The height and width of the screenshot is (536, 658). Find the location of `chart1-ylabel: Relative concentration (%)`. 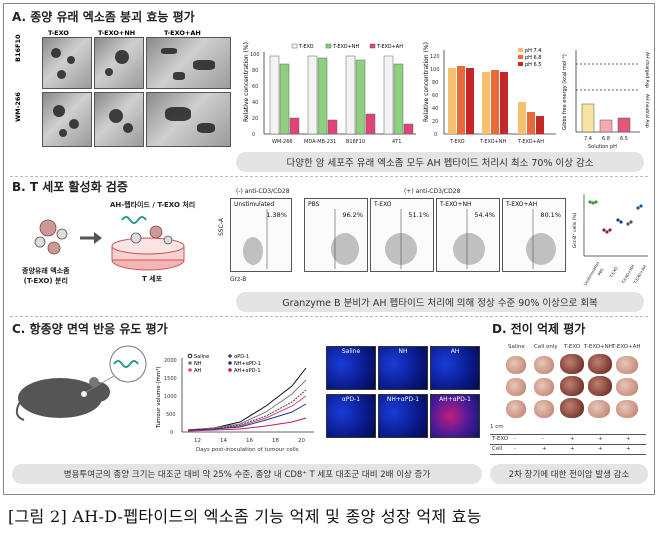

chart1-ylabel: Relative concentration (%) is located at coordinates (246, 82).